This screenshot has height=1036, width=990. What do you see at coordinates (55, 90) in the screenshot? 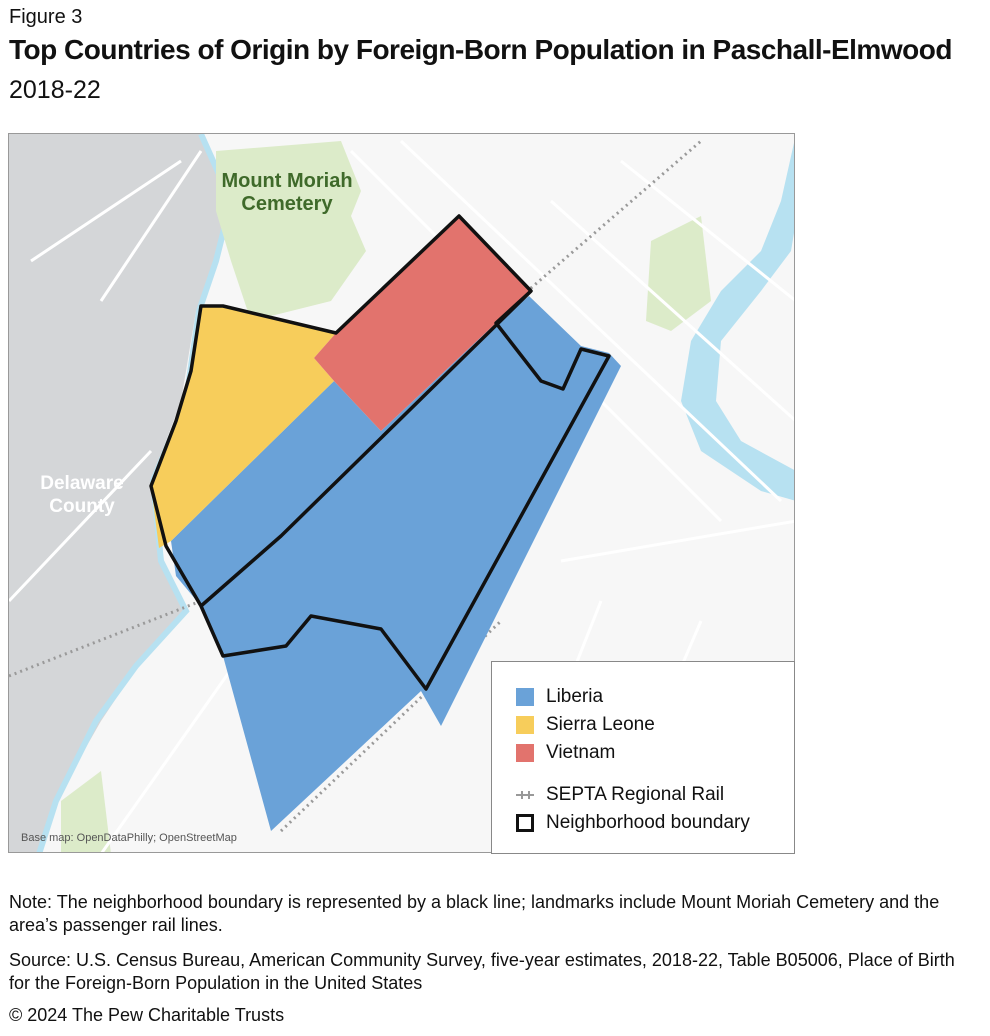
I see `chart-subtitle: 2018-22` at bounding box center [55, 90].